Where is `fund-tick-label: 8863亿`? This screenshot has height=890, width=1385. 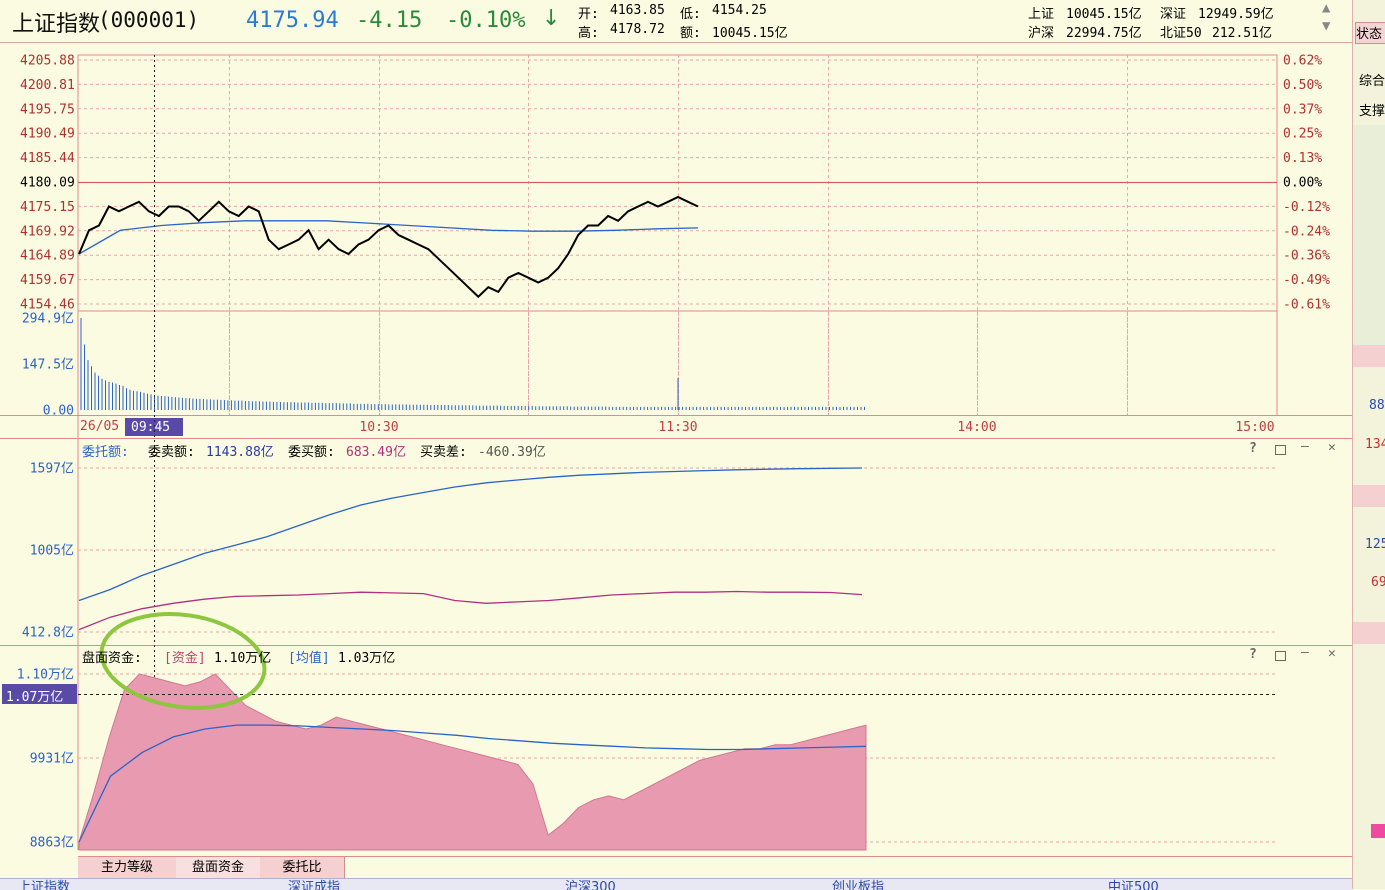 fund-tick-label: 8863亿 is located at coordinates (52, 843).